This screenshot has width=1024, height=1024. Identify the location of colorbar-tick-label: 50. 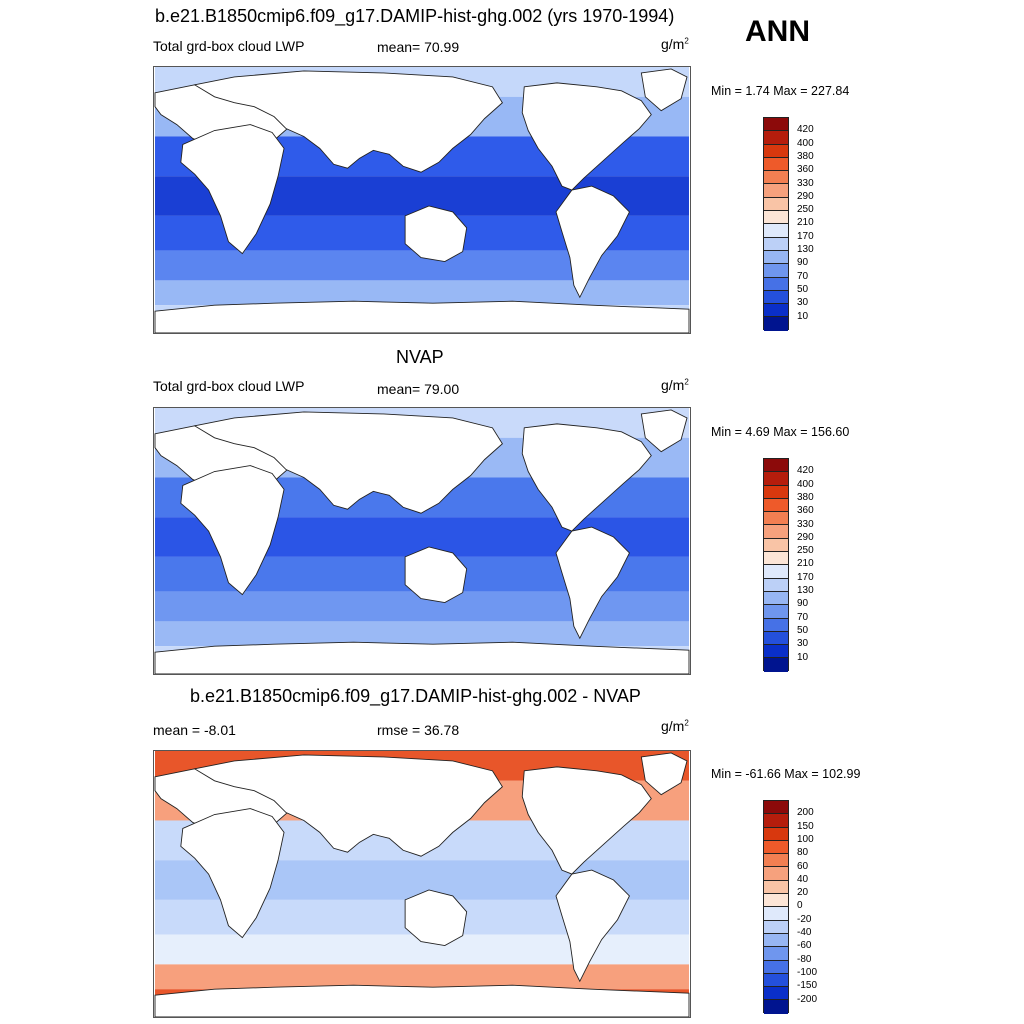
(803, 630).